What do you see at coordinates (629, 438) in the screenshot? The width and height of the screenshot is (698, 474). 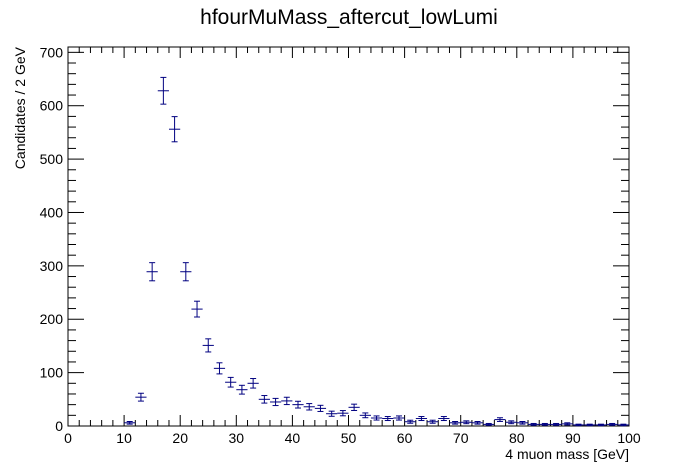 I see `x-tick-label: 100` at bounding box center [629, 438].